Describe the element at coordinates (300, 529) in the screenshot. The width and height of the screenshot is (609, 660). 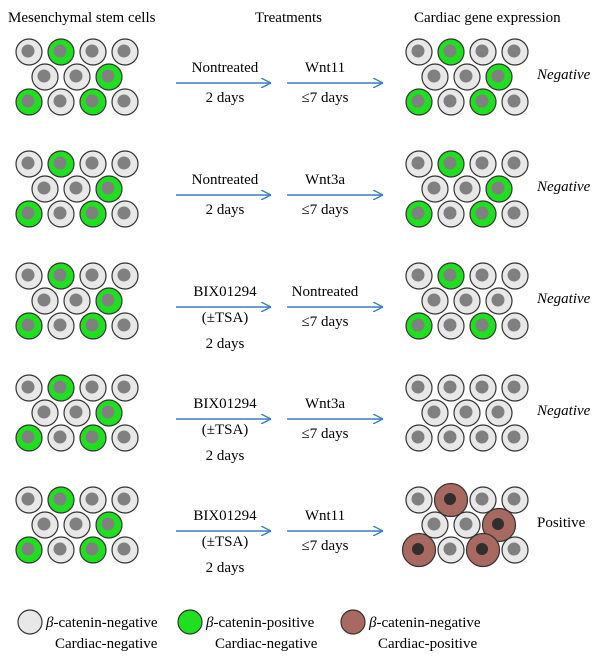
I see `treatment-row-5: BIX01294 (±TSA) 2 days Wnt11 ≤7 days Positive` at that location.